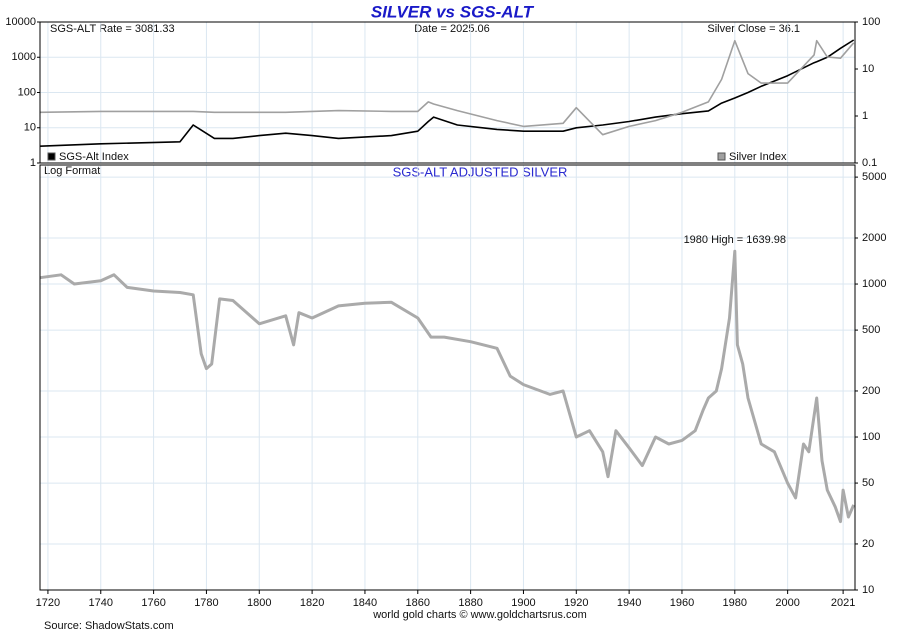 This screenshot has height=633, width=900. What do you see at coordinates (758, 157) in the screenshot?
I see `legend-label: Silver Index` at bounding box center [758, 157].